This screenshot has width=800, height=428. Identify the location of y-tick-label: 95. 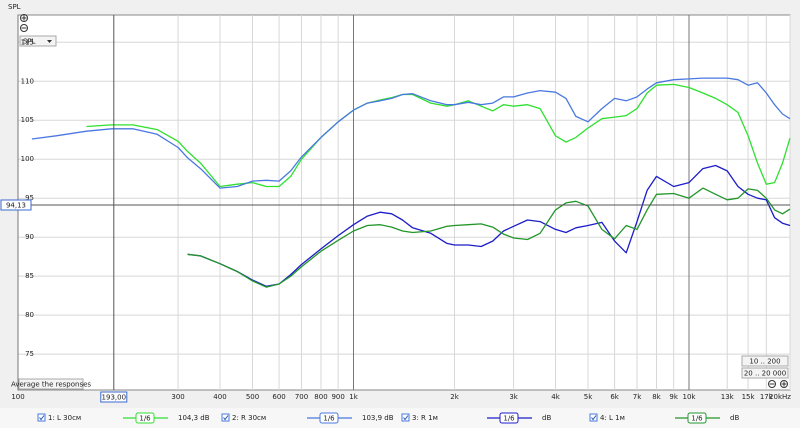
(29, 198).